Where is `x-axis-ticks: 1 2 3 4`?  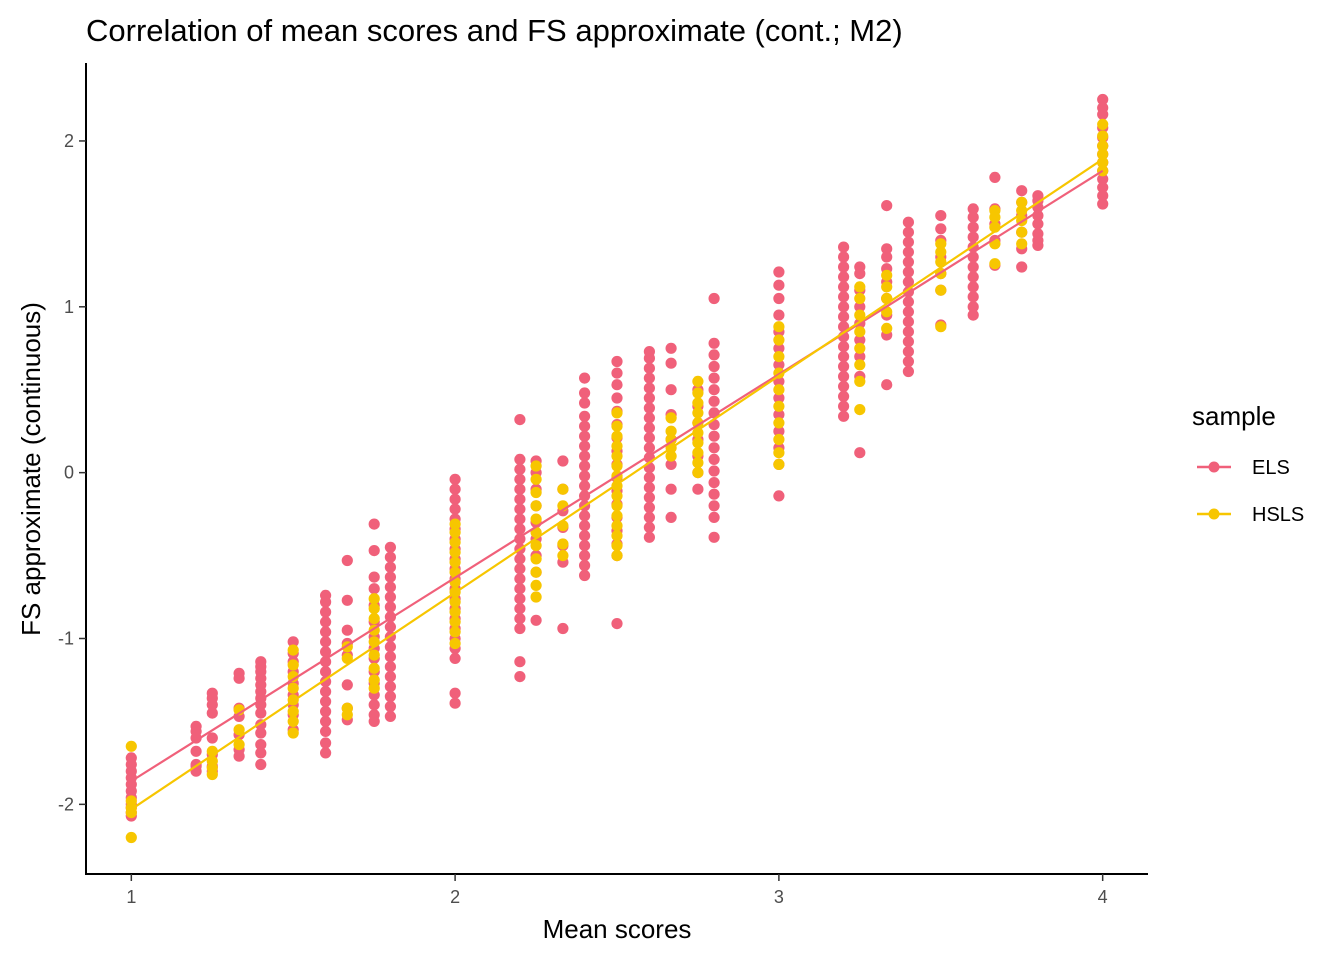 x-axis-ticks: 1 2 3 4 is located at coordinates (617, 890).